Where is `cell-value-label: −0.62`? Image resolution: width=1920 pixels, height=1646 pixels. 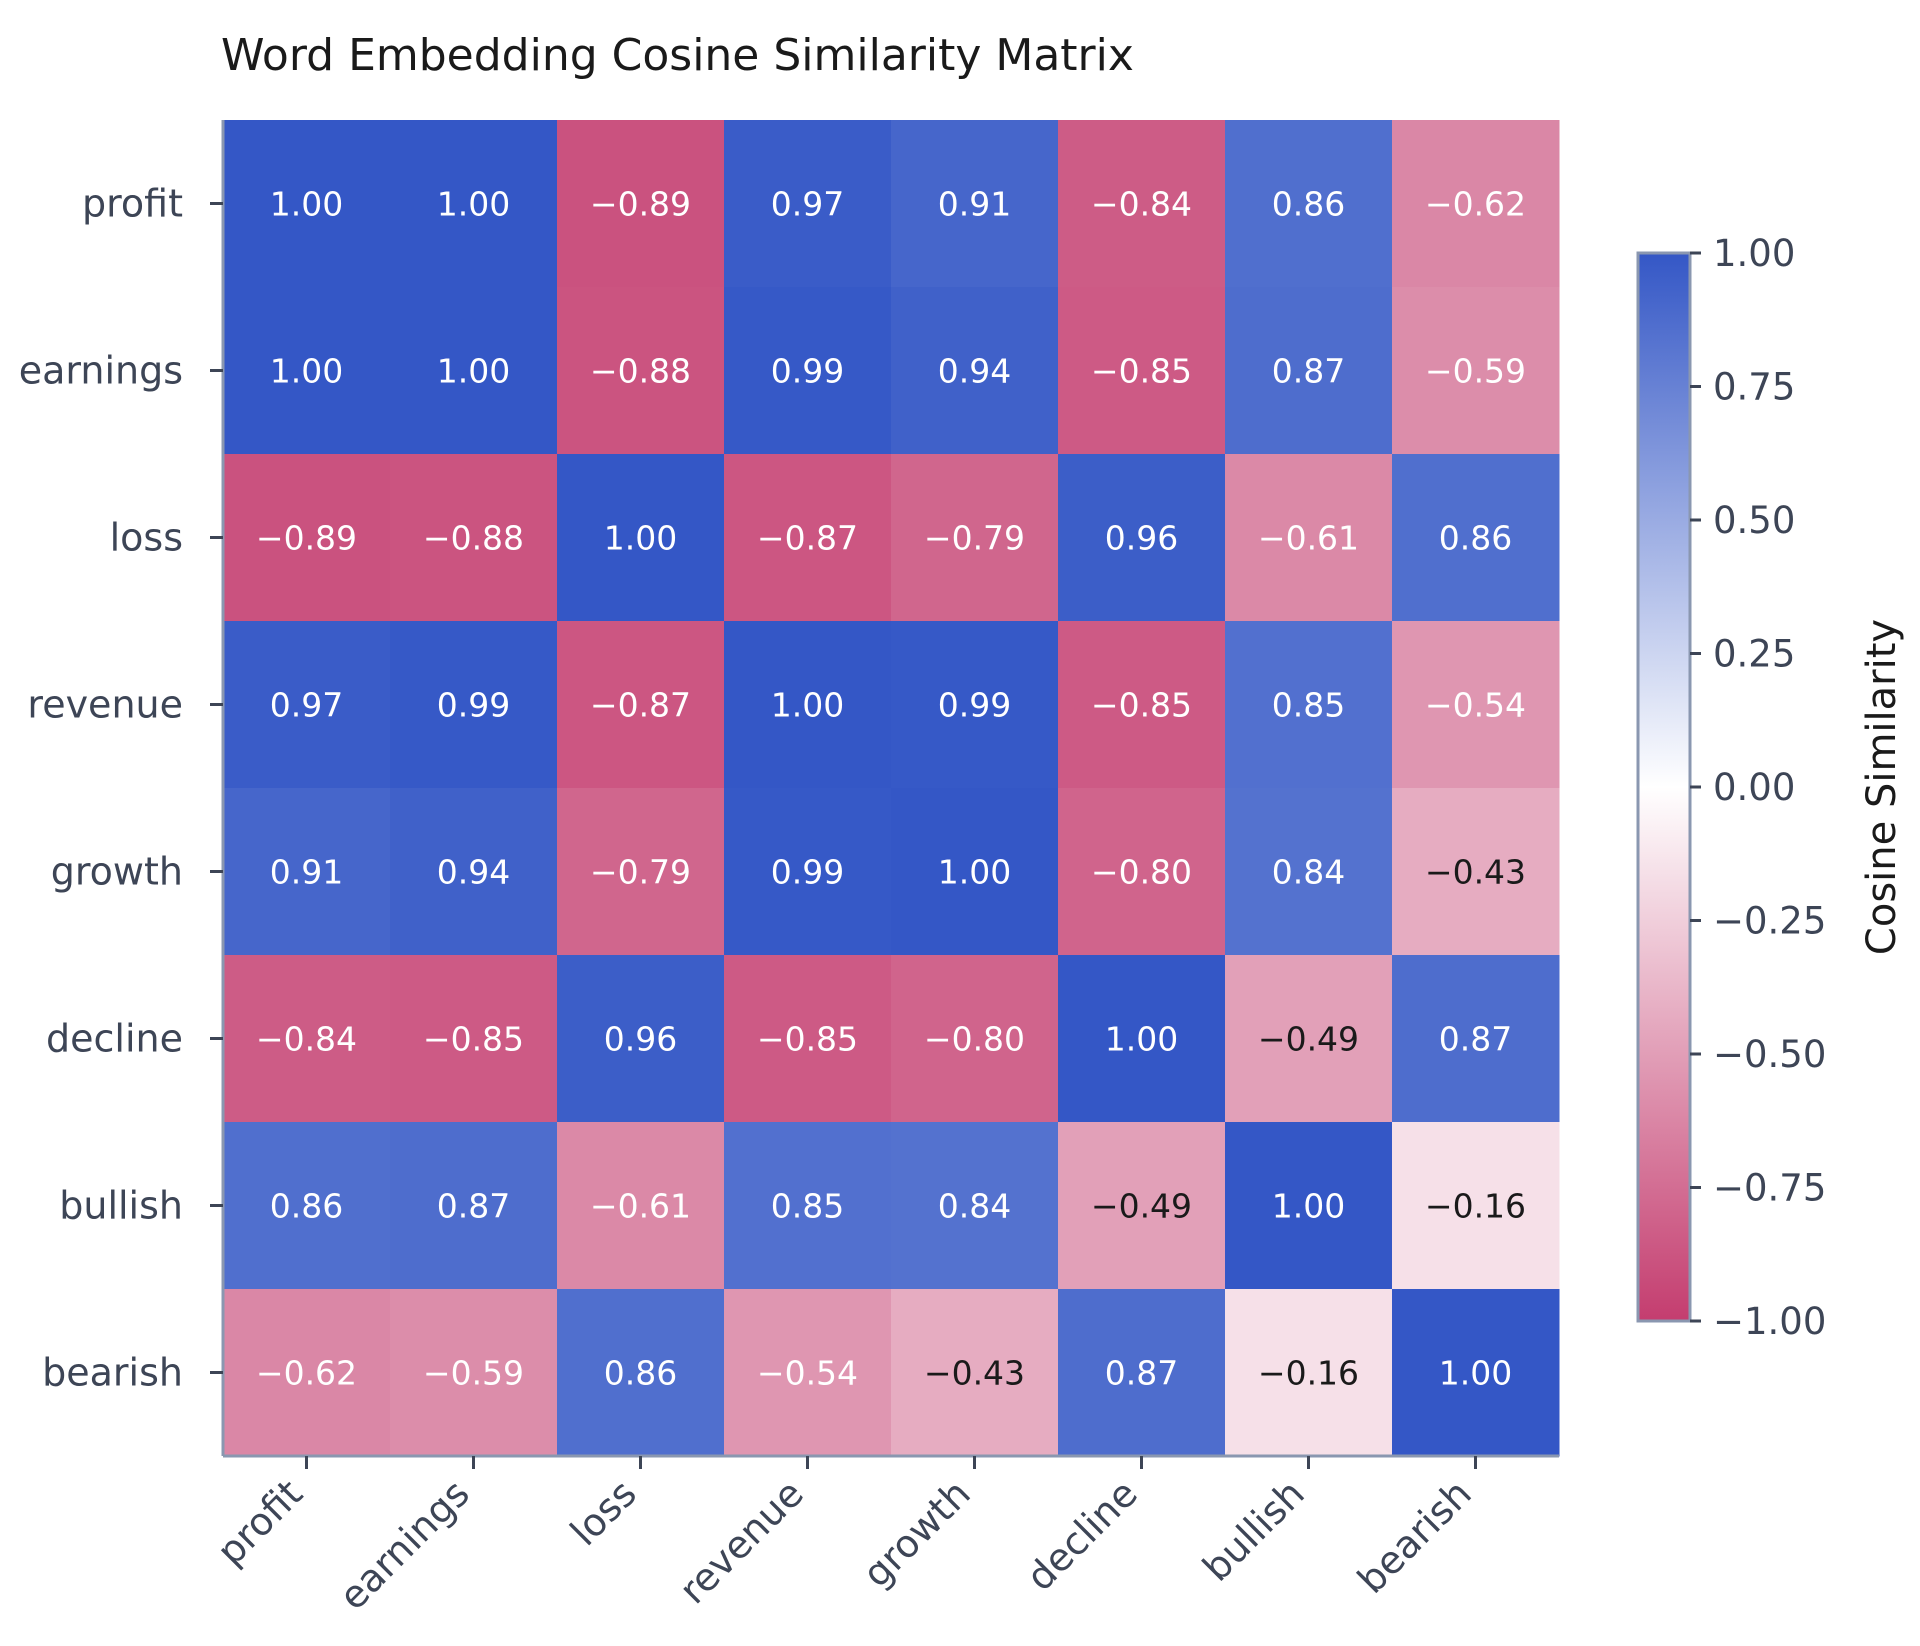
cell-value-label: −0.62 is located at coordinates (1475, 204).